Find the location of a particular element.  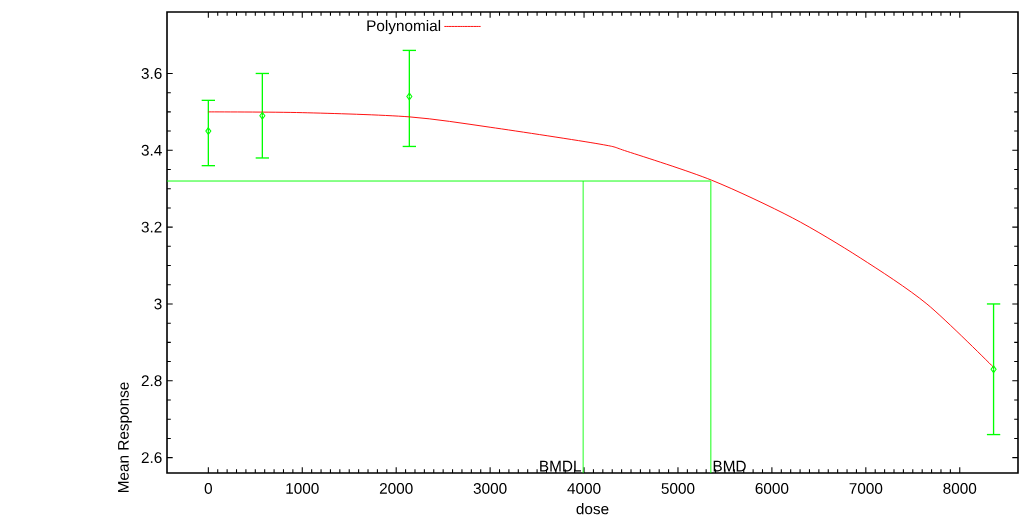

x-tick-label: 5000 is located at coordinates (678, 488).